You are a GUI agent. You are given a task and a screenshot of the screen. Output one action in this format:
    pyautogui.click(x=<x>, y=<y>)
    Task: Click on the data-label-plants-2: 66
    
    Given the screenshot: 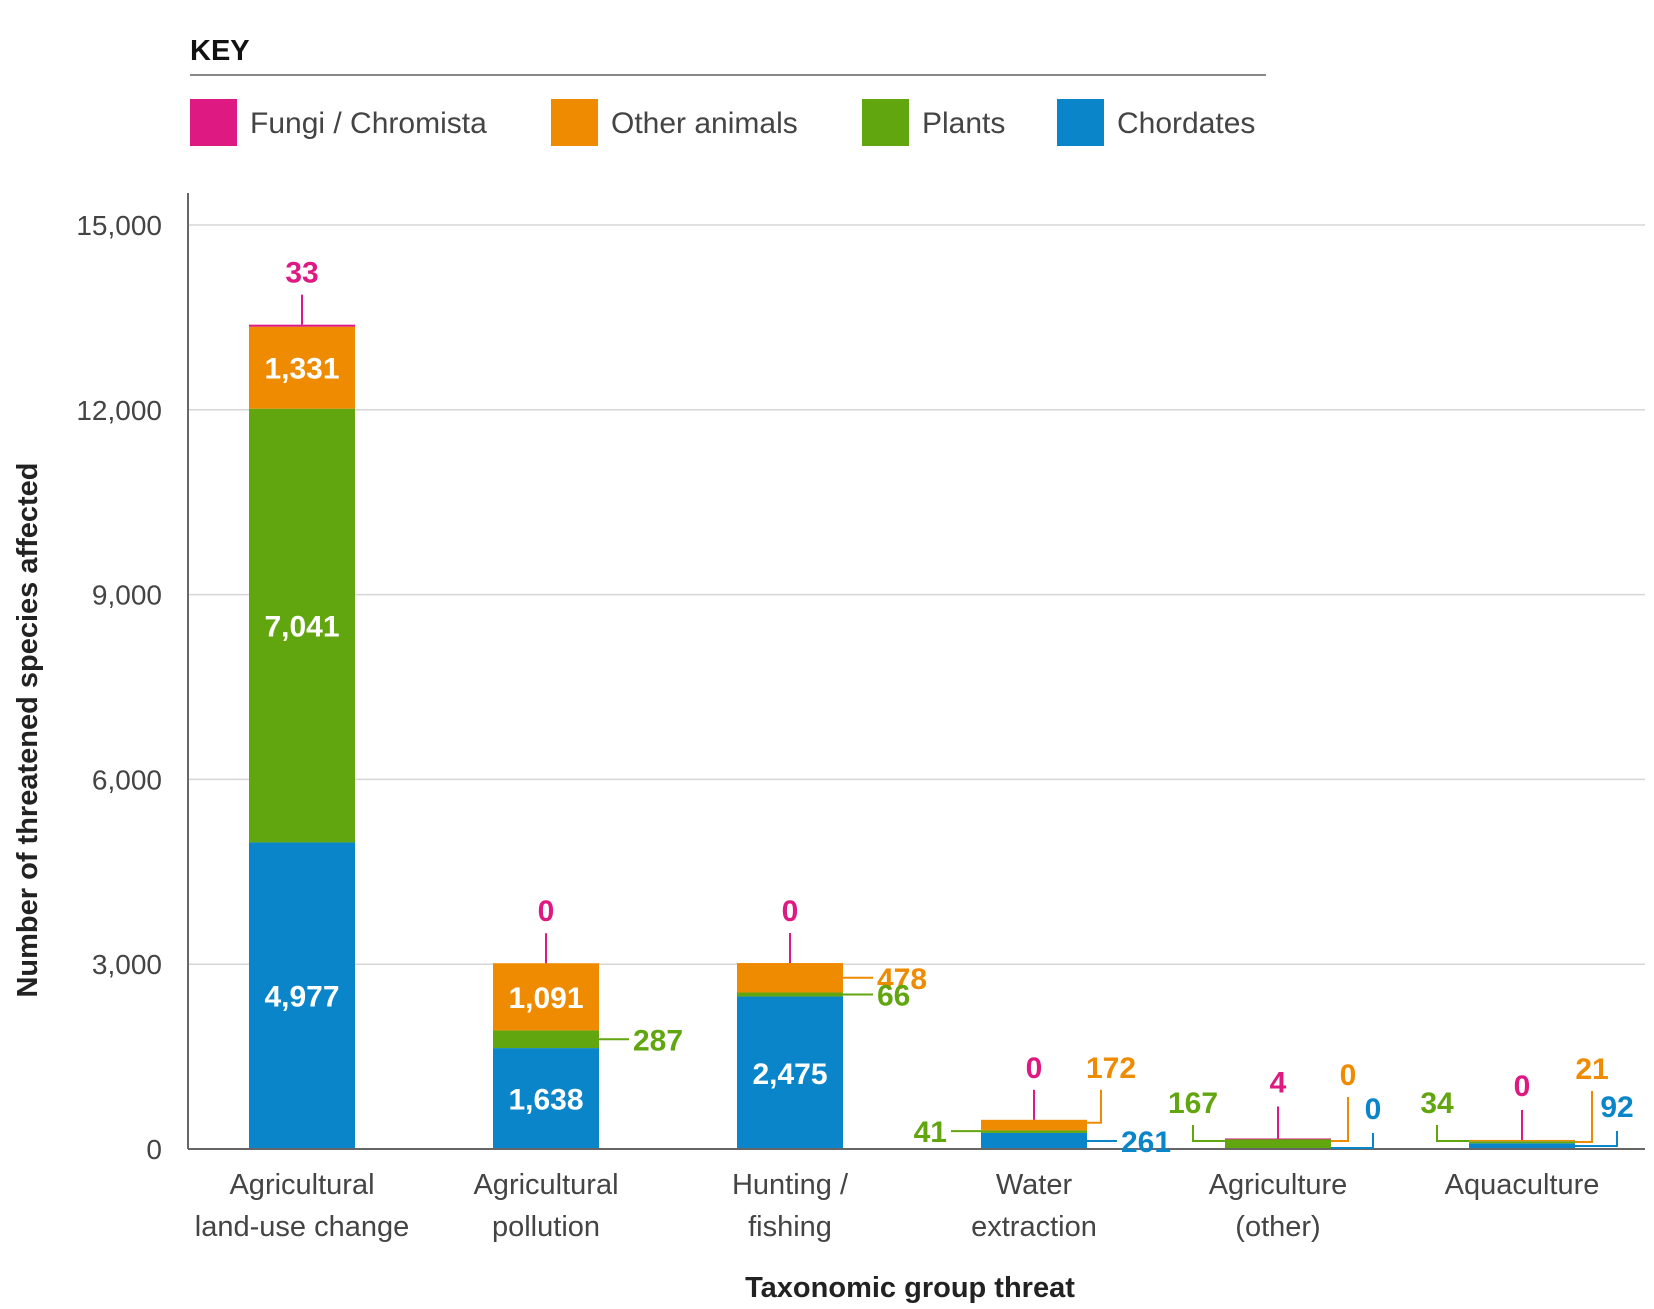 What is the action you would take?
    pyautogui.click(x=893, y=996)
    